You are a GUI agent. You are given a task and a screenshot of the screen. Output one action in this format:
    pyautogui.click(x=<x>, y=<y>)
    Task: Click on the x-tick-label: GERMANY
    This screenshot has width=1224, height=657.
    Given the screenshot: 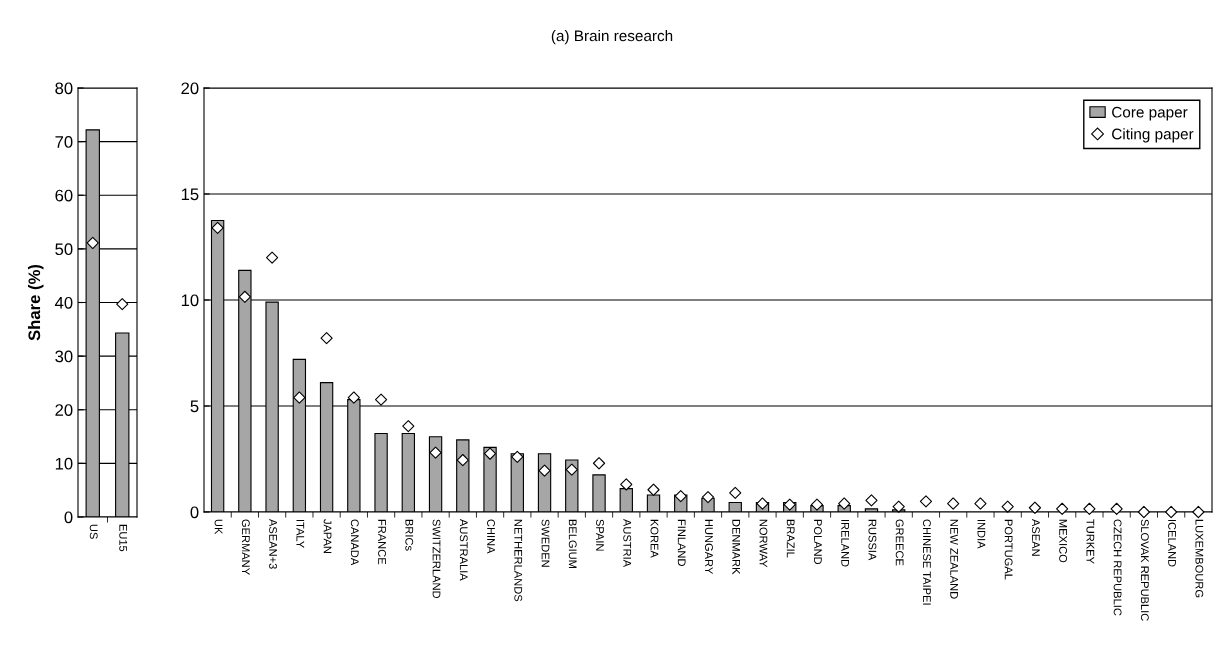 What is the action you would take?
    pyautogui.click(x=245, y=547)
    